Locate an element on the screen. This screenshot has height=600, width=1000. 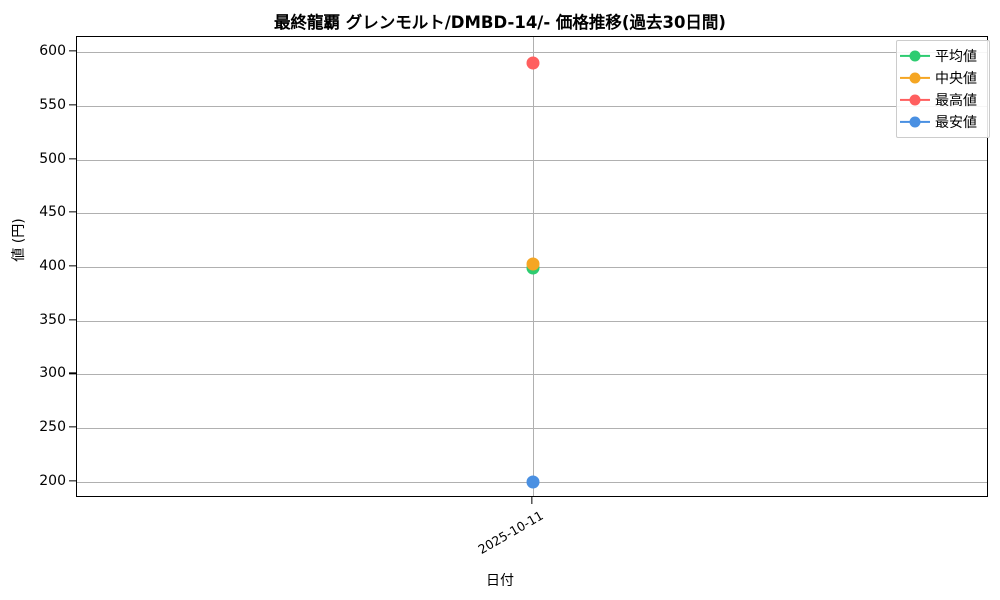
legend-item: 平均値 is located at coordinates (942, 56).